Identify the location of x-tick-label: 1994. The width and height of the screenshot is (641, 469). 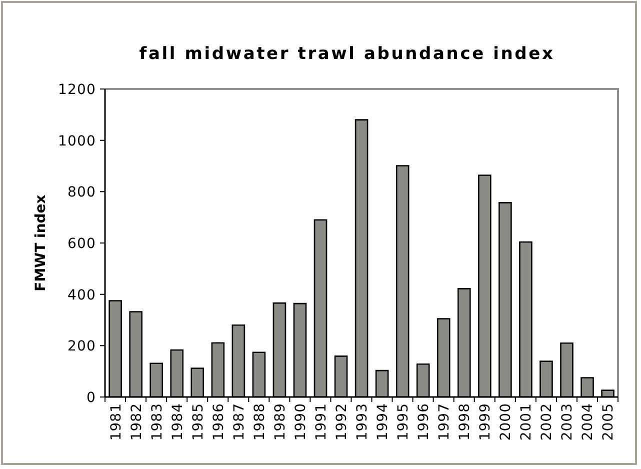
(383, 422).